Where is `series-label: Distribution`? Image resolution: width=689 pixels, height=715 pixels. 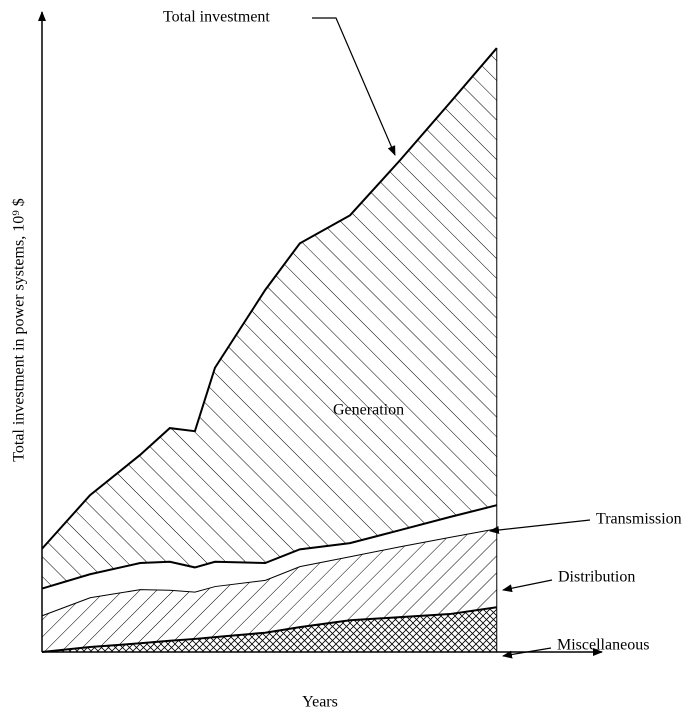 series-label: Distribution is located at coordinates (596, 577).